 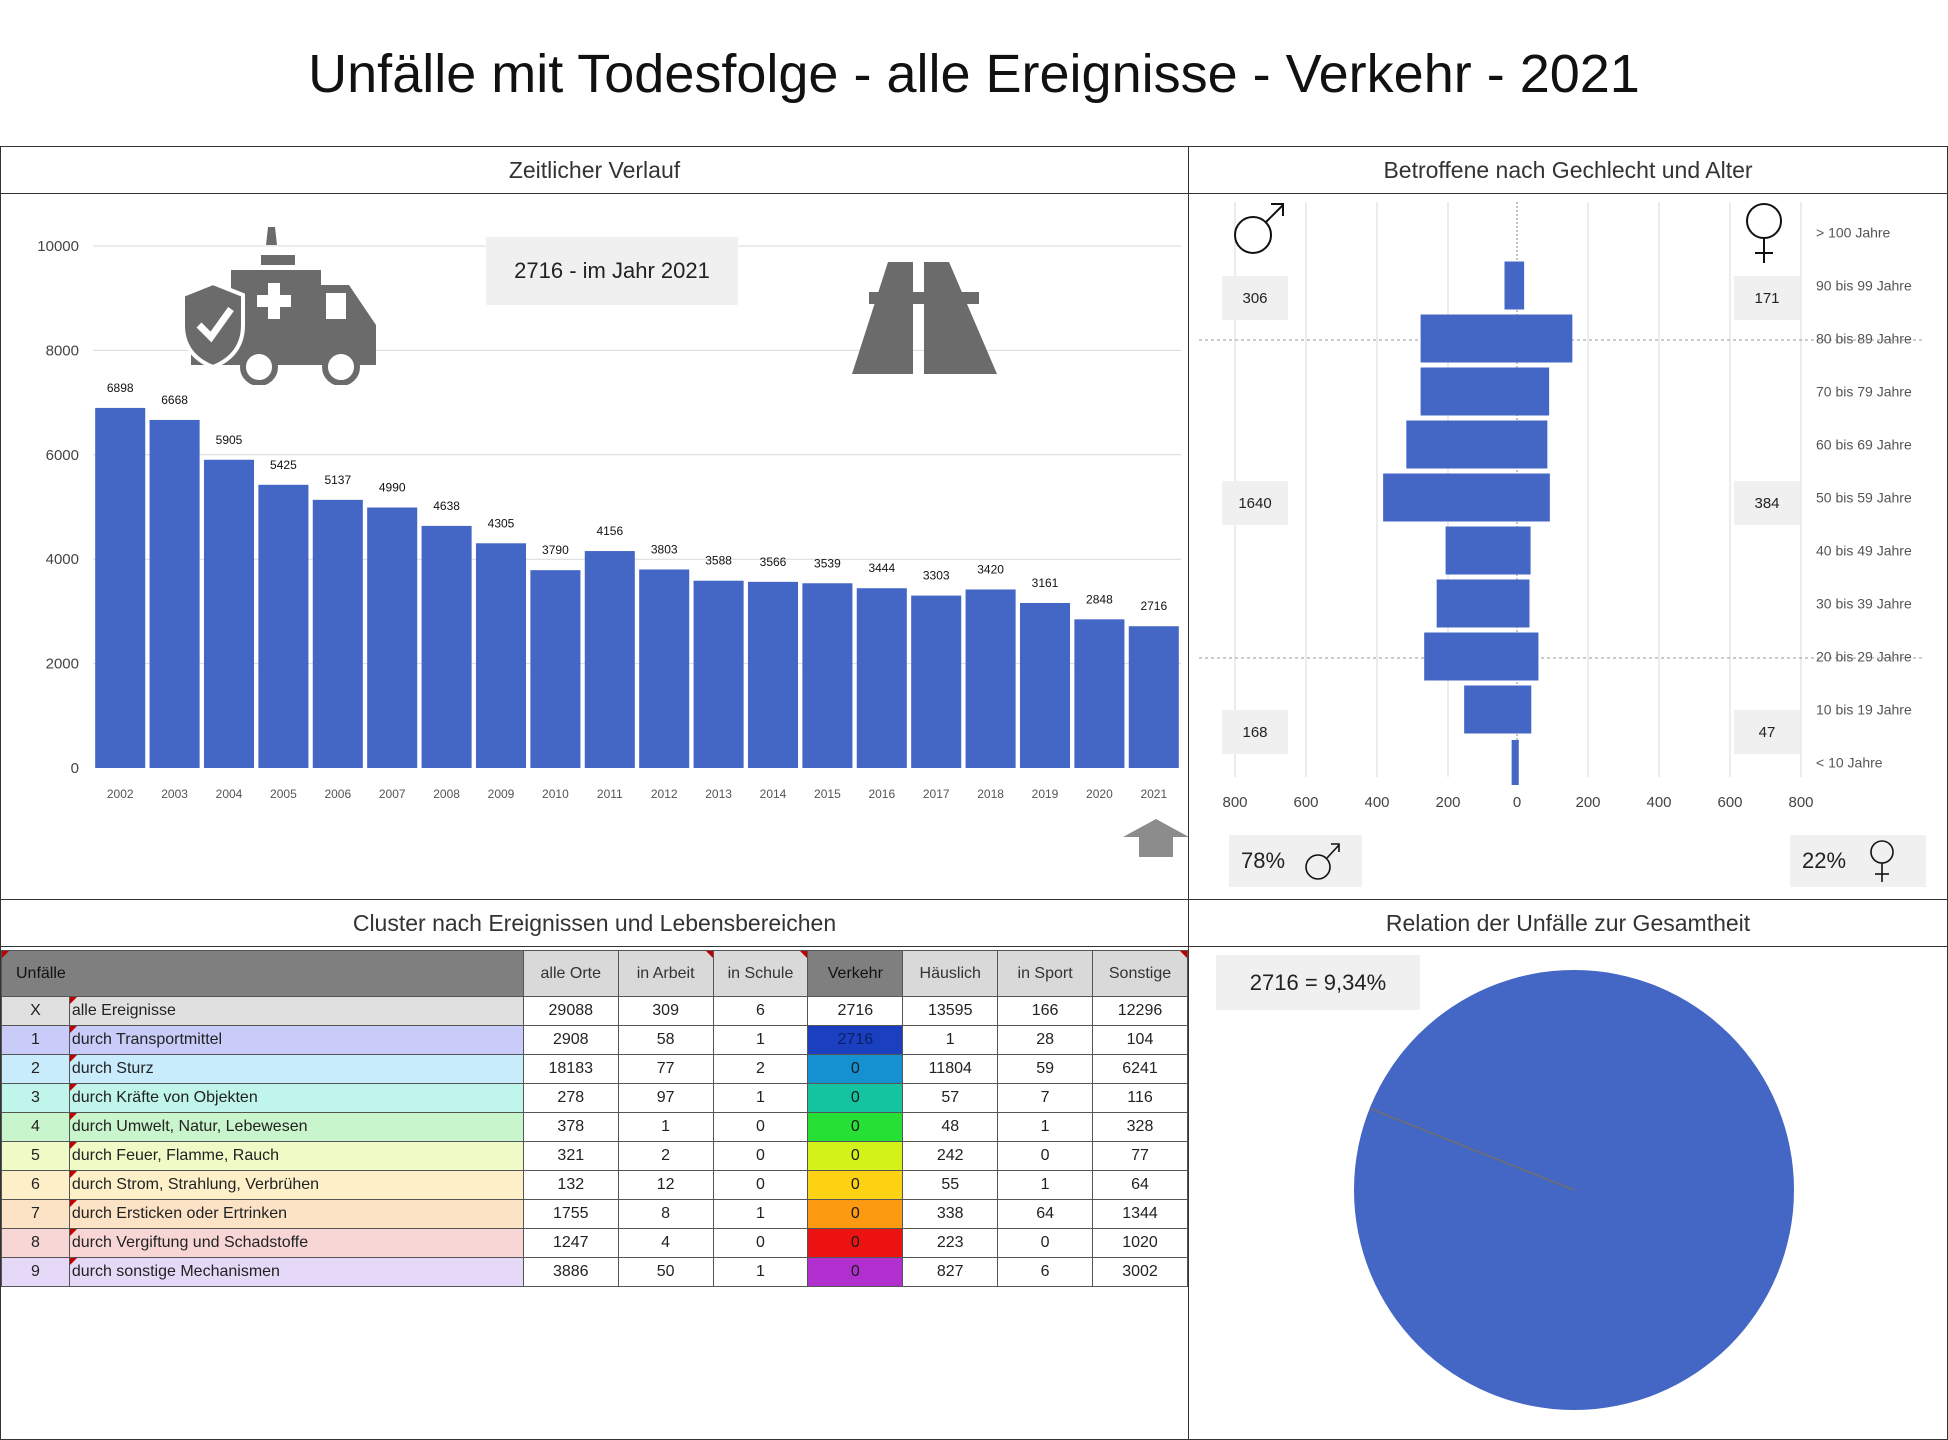 What do you see at coordinates (570, 973) in the screenshot?
I see `column-header: alle Orte` at bounding box center [570, 973].